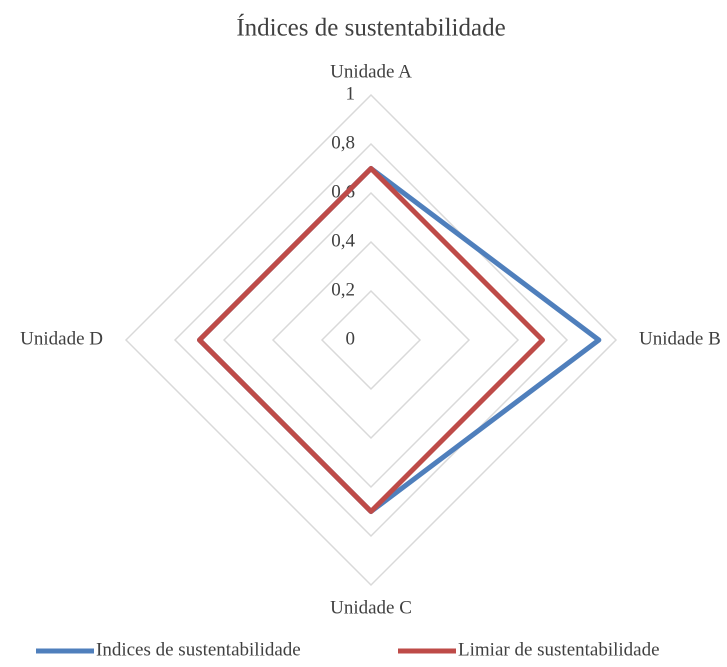 The image size is (727, 667). What do you see at coordinates (351, 338) in the screenshot?
I see `tick-label: 0` at bounding box center [351, 338].